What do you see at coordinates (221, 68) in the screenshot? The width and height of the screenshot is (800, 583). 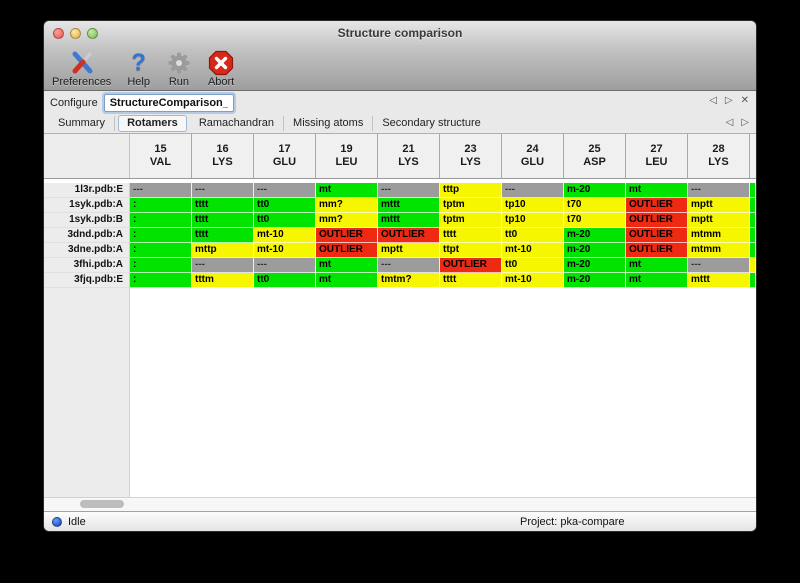 I see `abort-button: Abort` at bounding box center [221, 68].